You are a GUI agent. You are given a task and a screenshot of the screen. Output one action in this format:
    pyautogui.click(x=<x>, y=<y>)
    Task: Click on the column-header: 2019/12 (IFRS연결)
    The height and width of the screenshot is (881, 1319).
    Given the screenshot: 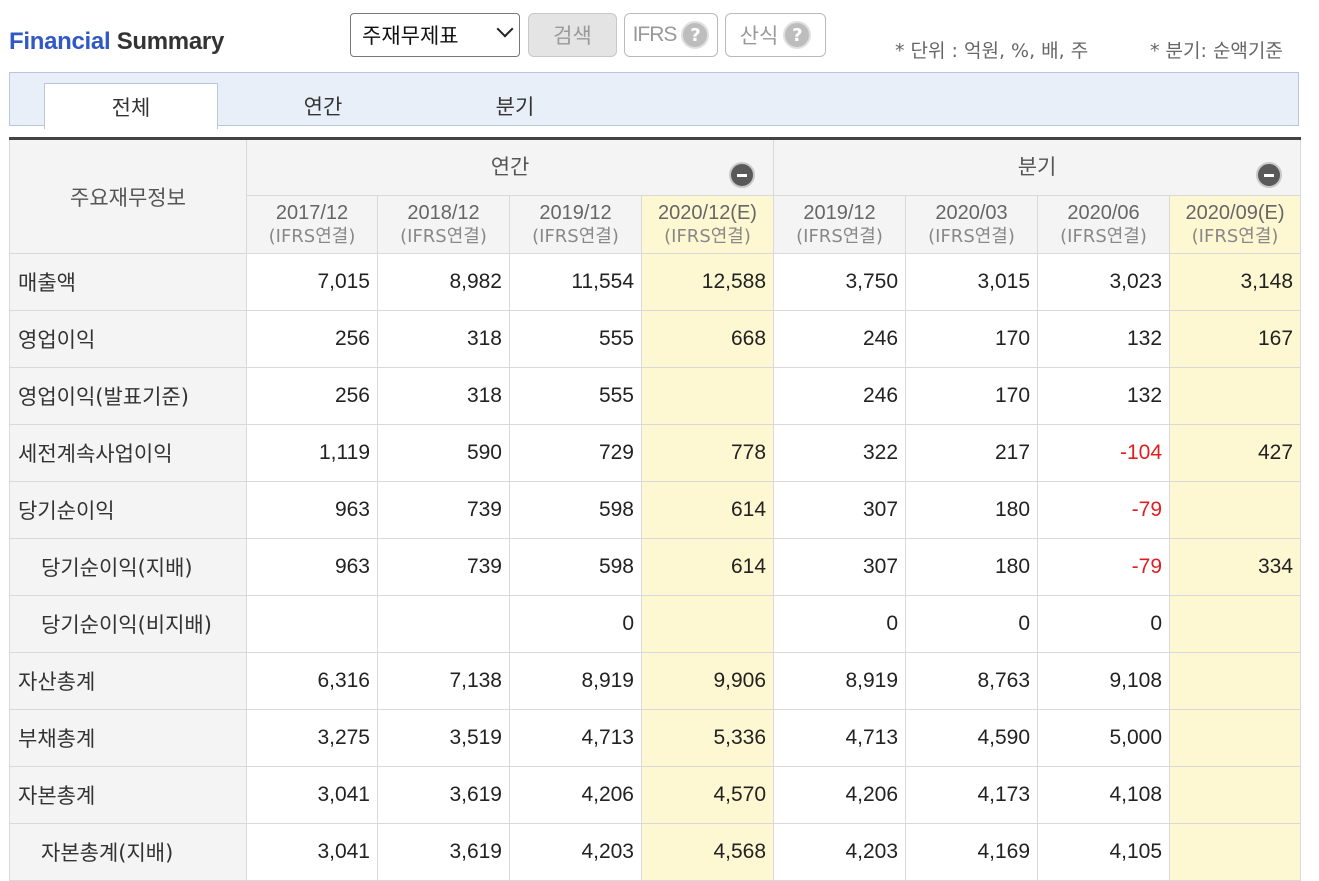 What is the action you would take?
    pyautogui.click(x=575, y=224)
    